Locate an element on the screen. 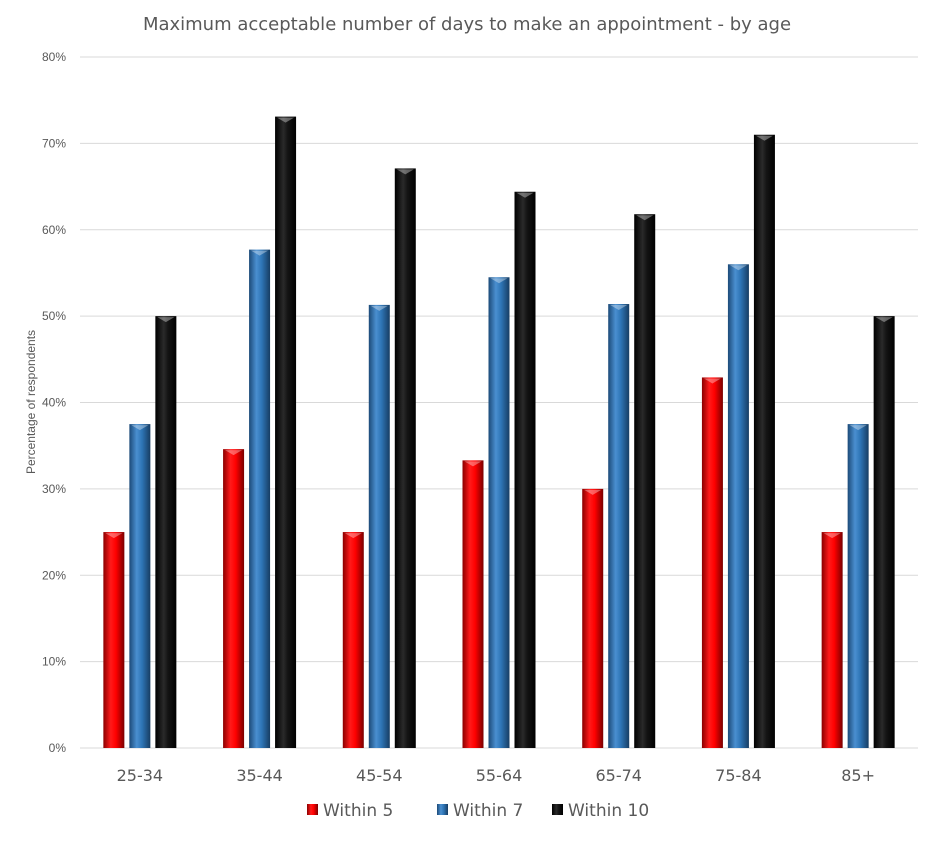 The image size is (937, 844). legend: Within 5 Within 7 Within 10 is located at coordinates (478, 811).